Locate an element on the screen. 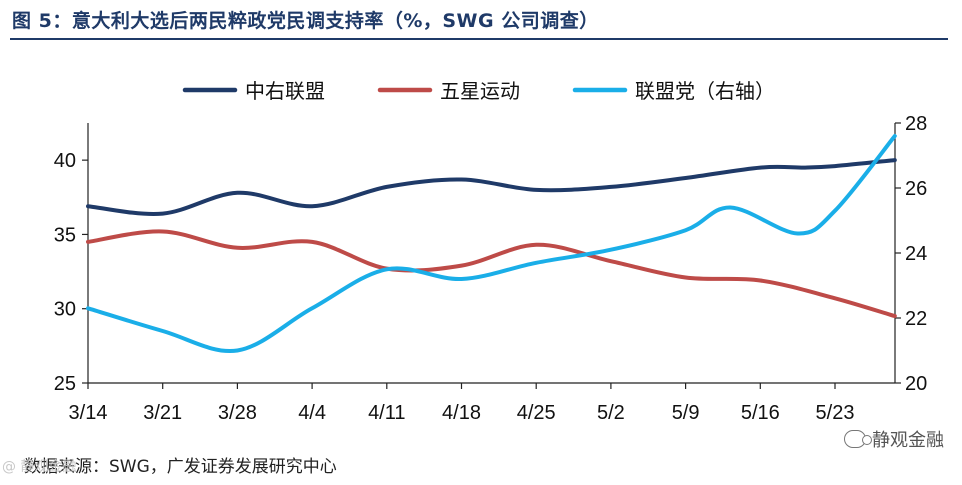 This screenshot has height=485, width=962. left-tick-label: 40 is located at coordinates (65, 161).